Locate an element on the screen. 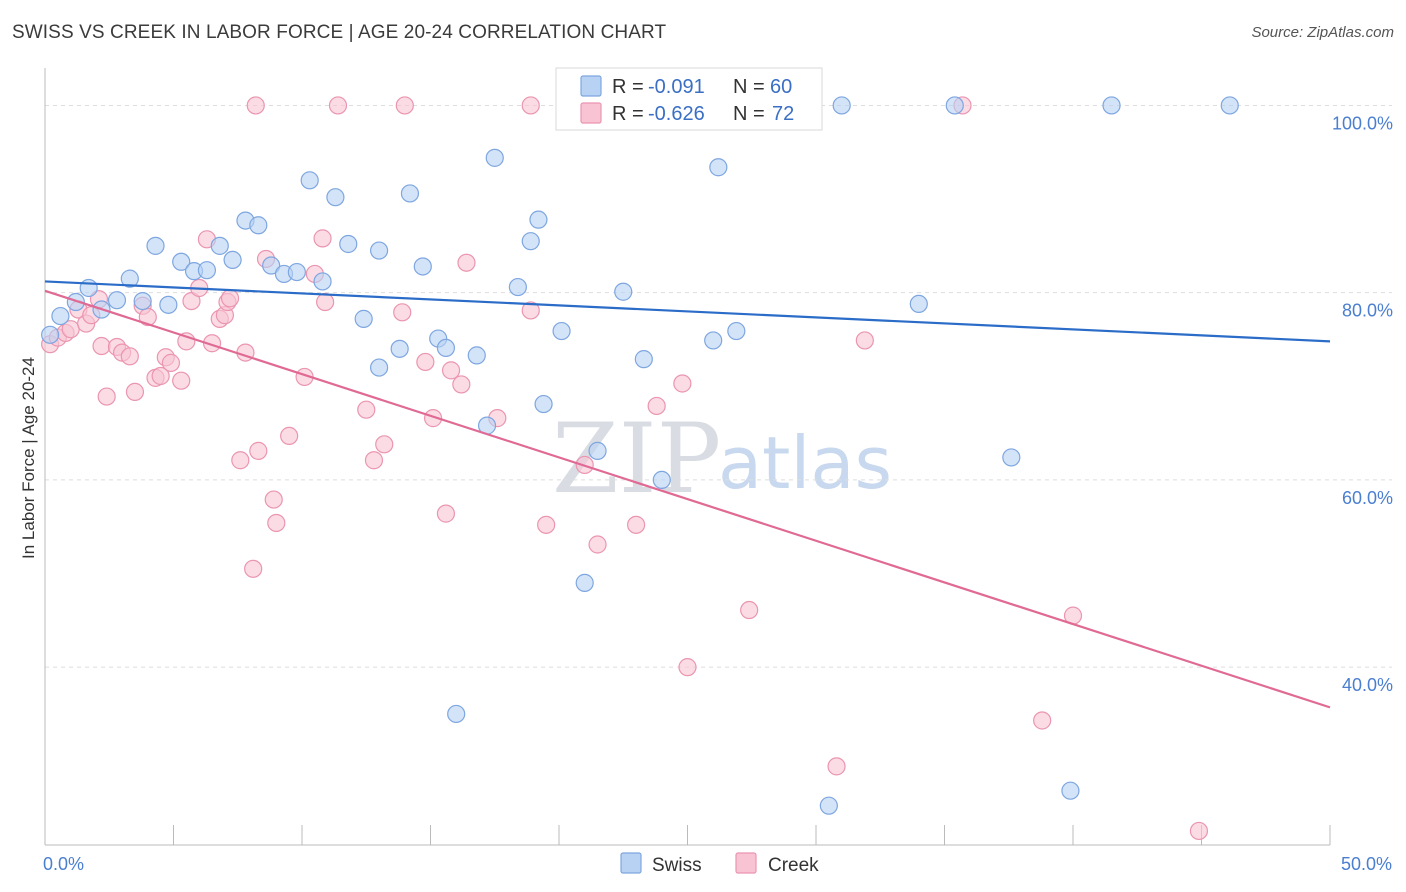 This screenshot has height=892, width=1406. legend-r-label-swiss: R = is located at coordinates (628, 87).